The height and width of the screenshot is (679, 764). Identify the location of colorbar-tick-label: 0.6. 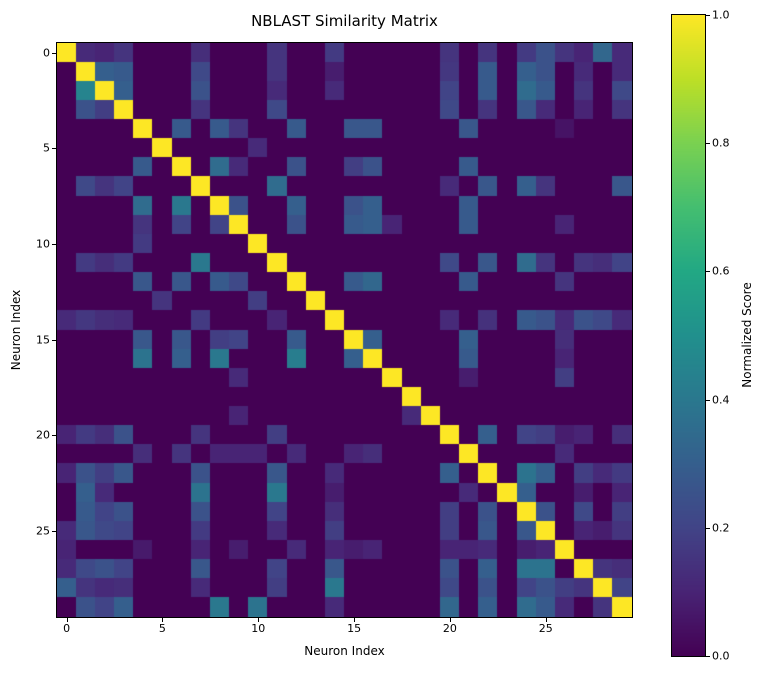
(721, 271).